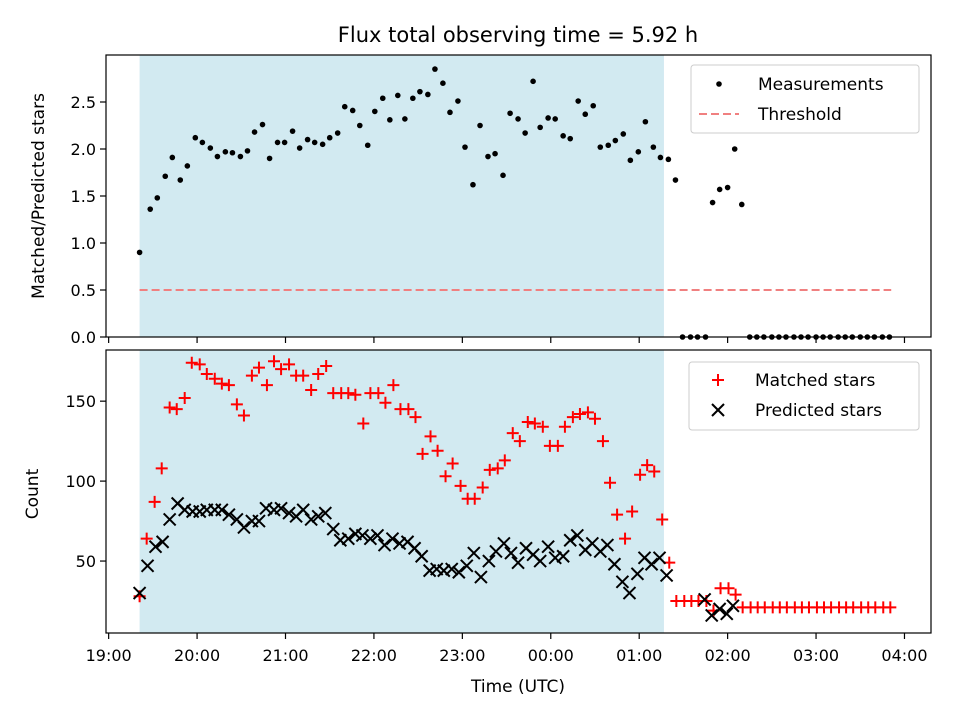  Describe the element at coordinates (80, 481) in the screenshot. I see `y-tick-label: 100` at that location.